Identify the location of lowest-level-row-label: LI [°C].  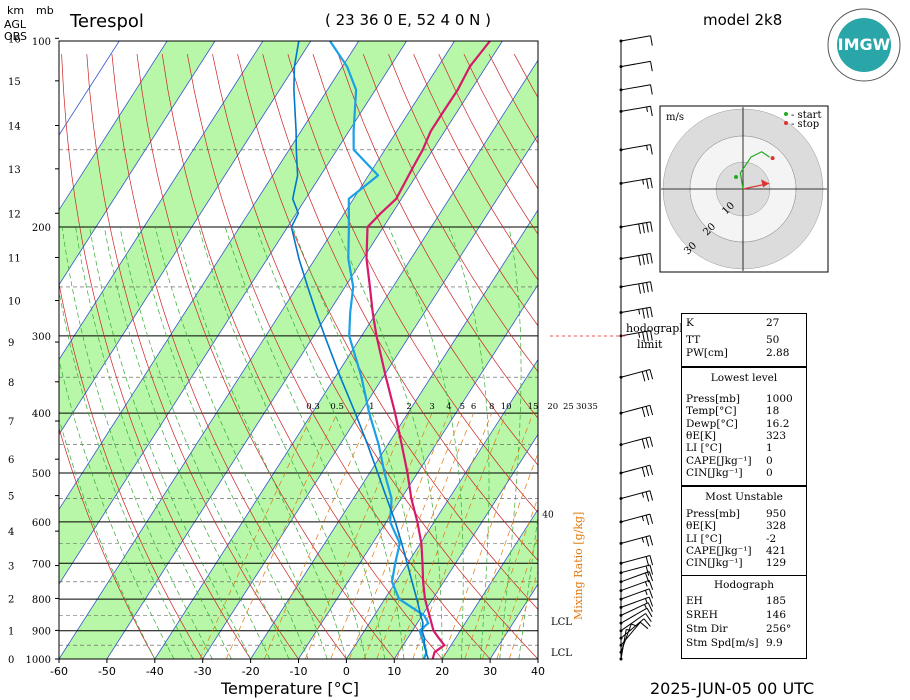
(704, 448).